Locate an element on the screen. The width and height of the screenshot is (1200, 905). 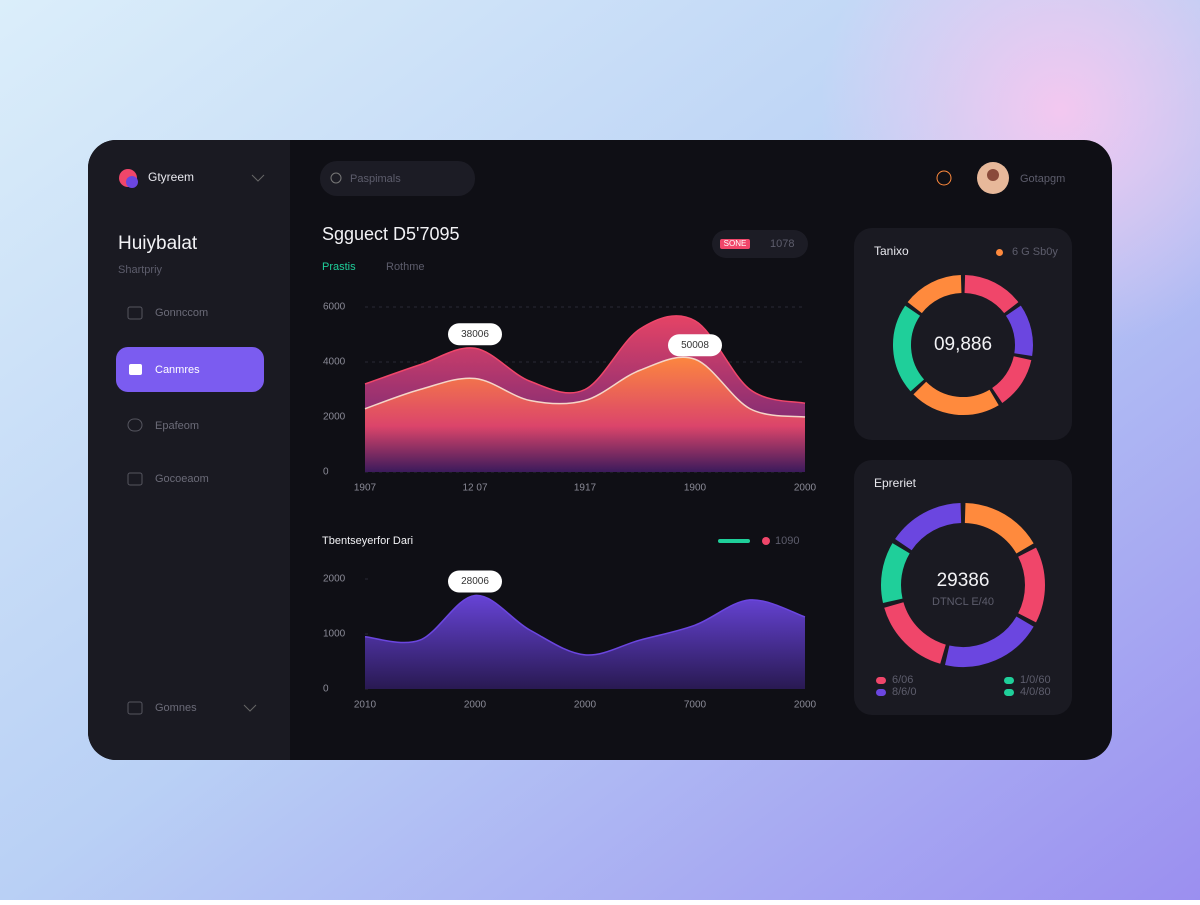
legend-label: 1/0/60 is located at coordinates (1035, 680).